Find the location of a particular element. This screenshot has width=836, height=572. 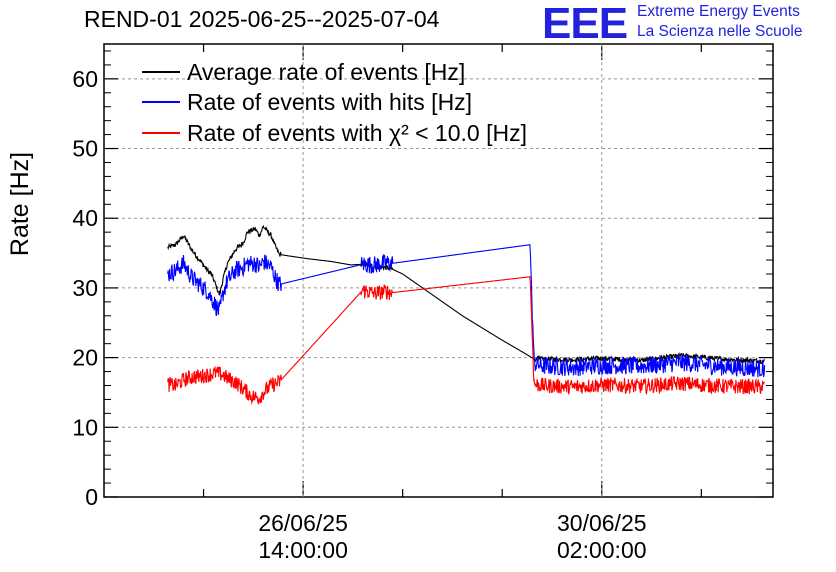

chart-title: REND-01 2025-06-25--2025-07-04 is located at coordinates (262, 19).